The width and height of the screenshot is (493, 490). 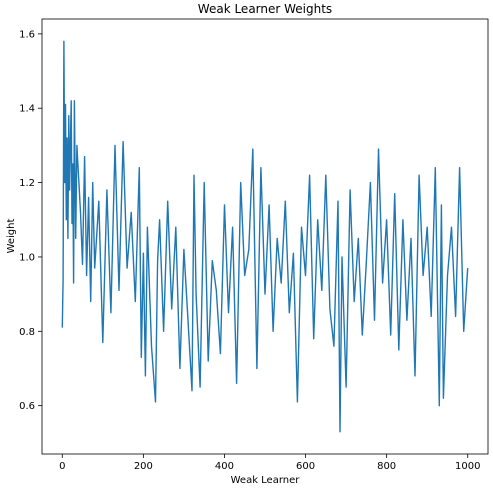 What do you see at coordinates (27, 34) in the screenshot?
I see `y-tick-label: 1.6` at bounding box center [27, 34].